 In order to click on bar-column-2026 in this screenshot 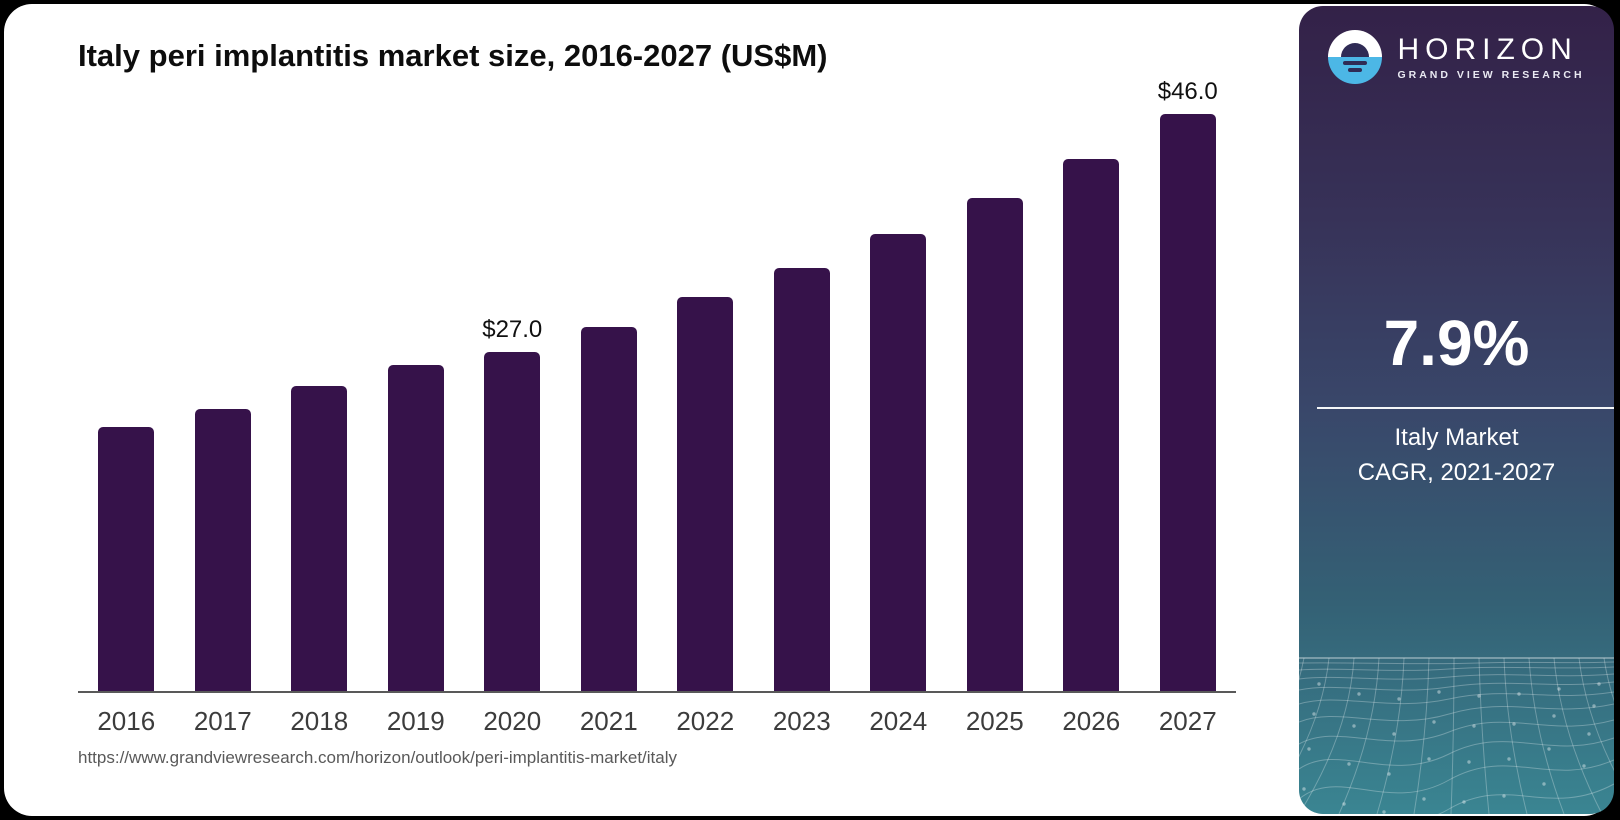, I will do `click(1091, 425)`.